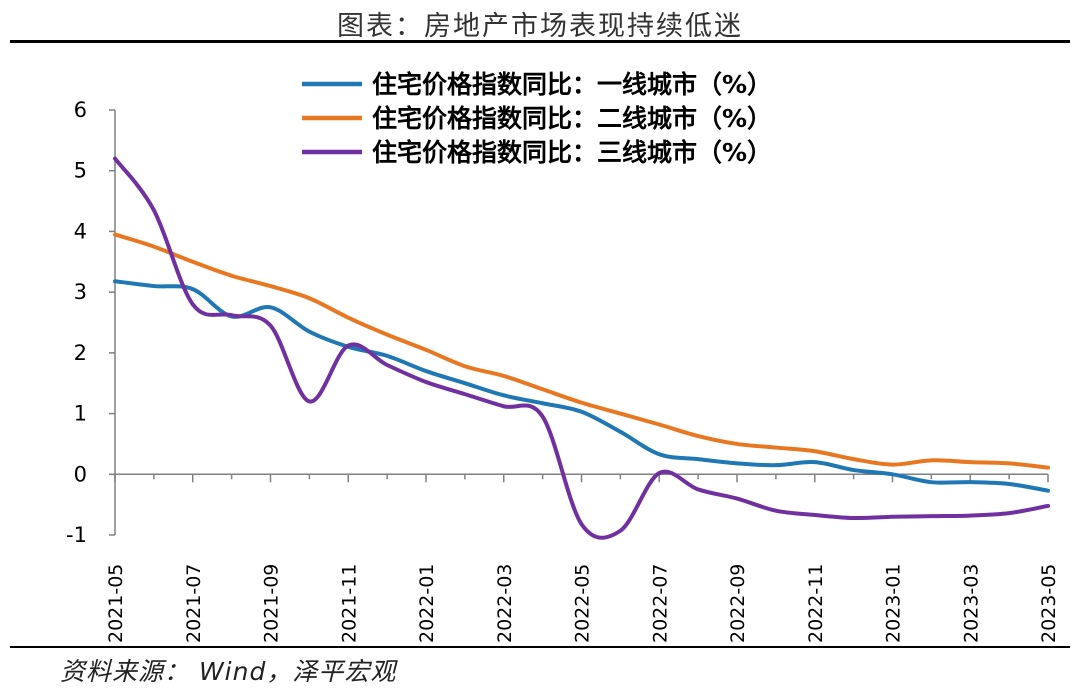  I want to click on x-tick-label: 2022-09, so click(738, 603).